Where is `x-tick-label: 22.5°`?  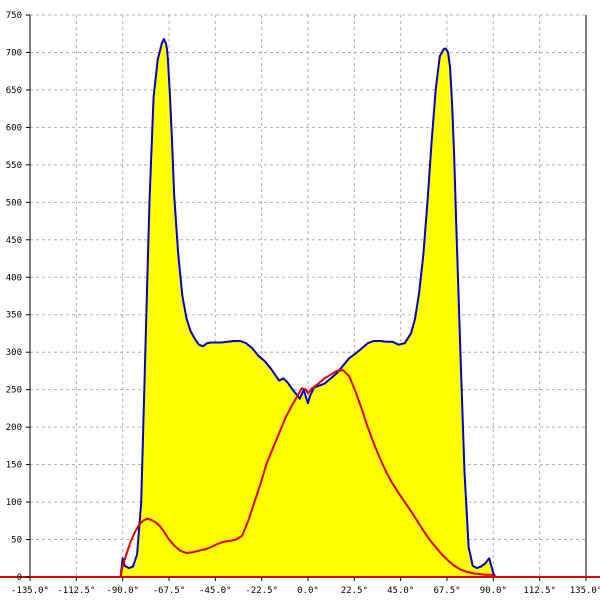 x-tick-label: 22.5° is located at coordinates (354, 591).